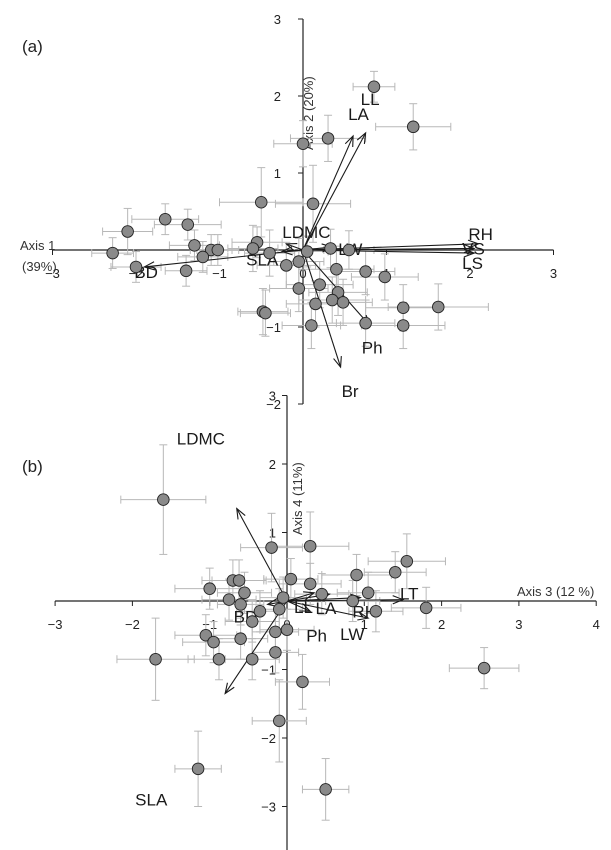 This screenshot has height=850, width=611. What do you see at coordinates (596, 624) in the screenshot?
I see `x-tick-label: 4` at bounding box center [596, 624].